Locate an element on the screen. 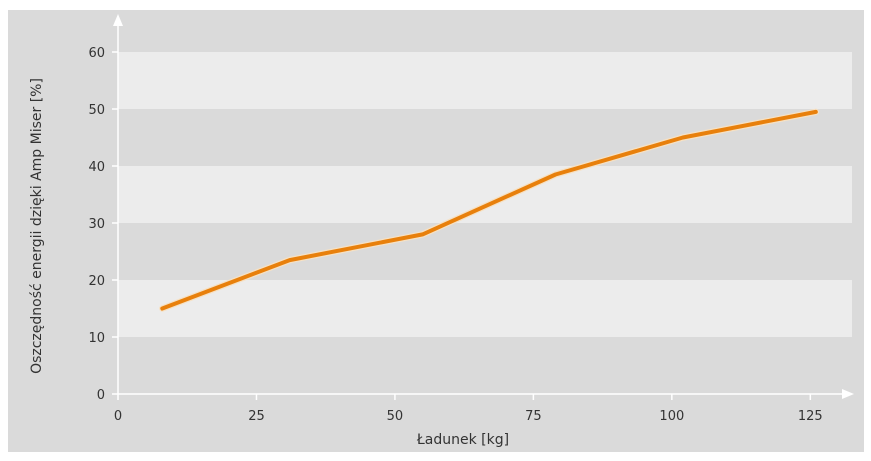 This screenshot has width=871, height=461. y-tick-label: 20 is located at coordinates (96, 281).